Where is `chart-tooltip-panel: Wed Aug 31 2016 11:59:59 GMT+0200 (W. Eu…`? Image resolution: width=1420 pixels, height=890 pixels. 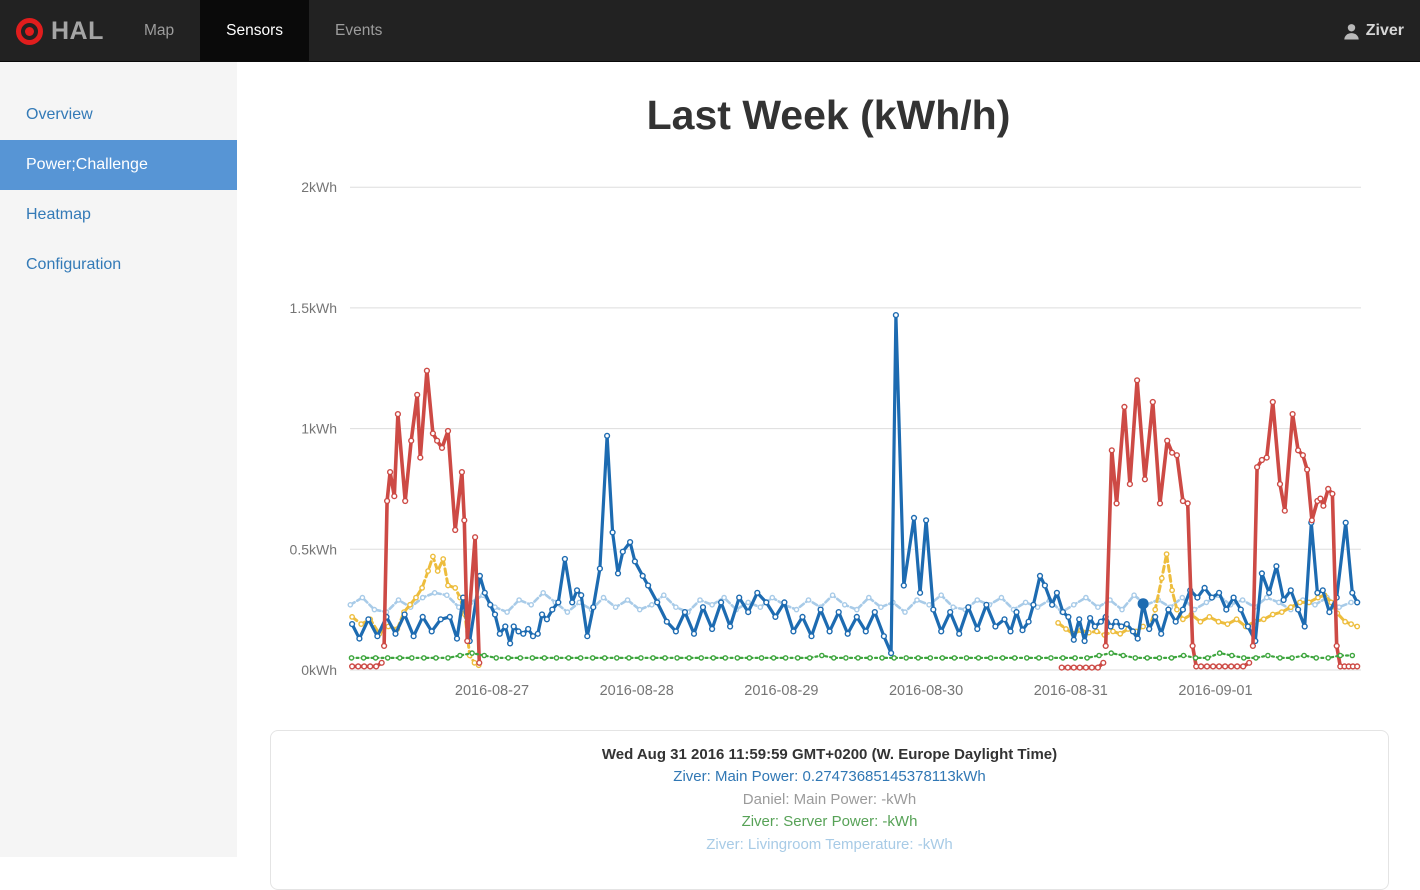
chart-tooltip-panel: Wed Aug 31 2016 11:59:59 GMT+0200 (W. Eu… is located at coordinates (829, 810).